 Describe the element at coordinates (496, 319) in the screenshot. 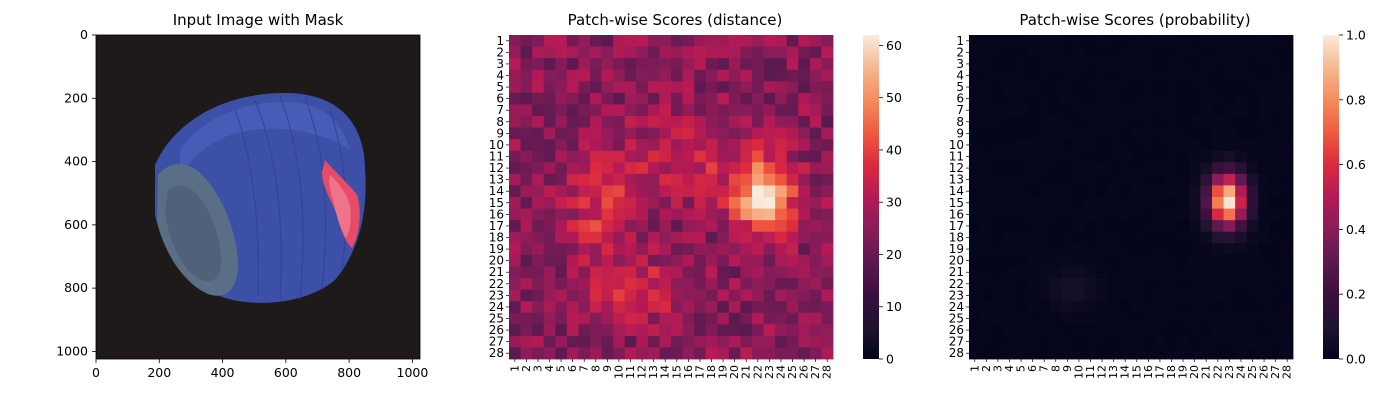

I see `row-tick-label: 25` at that location.